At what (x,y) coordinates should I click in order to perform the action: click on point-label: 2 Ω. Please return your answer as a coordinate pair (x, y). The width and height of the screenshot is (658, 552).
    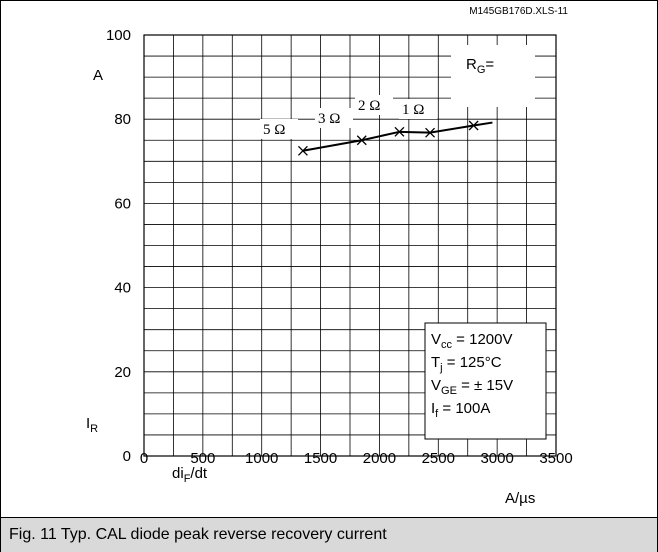
    Looking at the image, I should click on (369, 106).